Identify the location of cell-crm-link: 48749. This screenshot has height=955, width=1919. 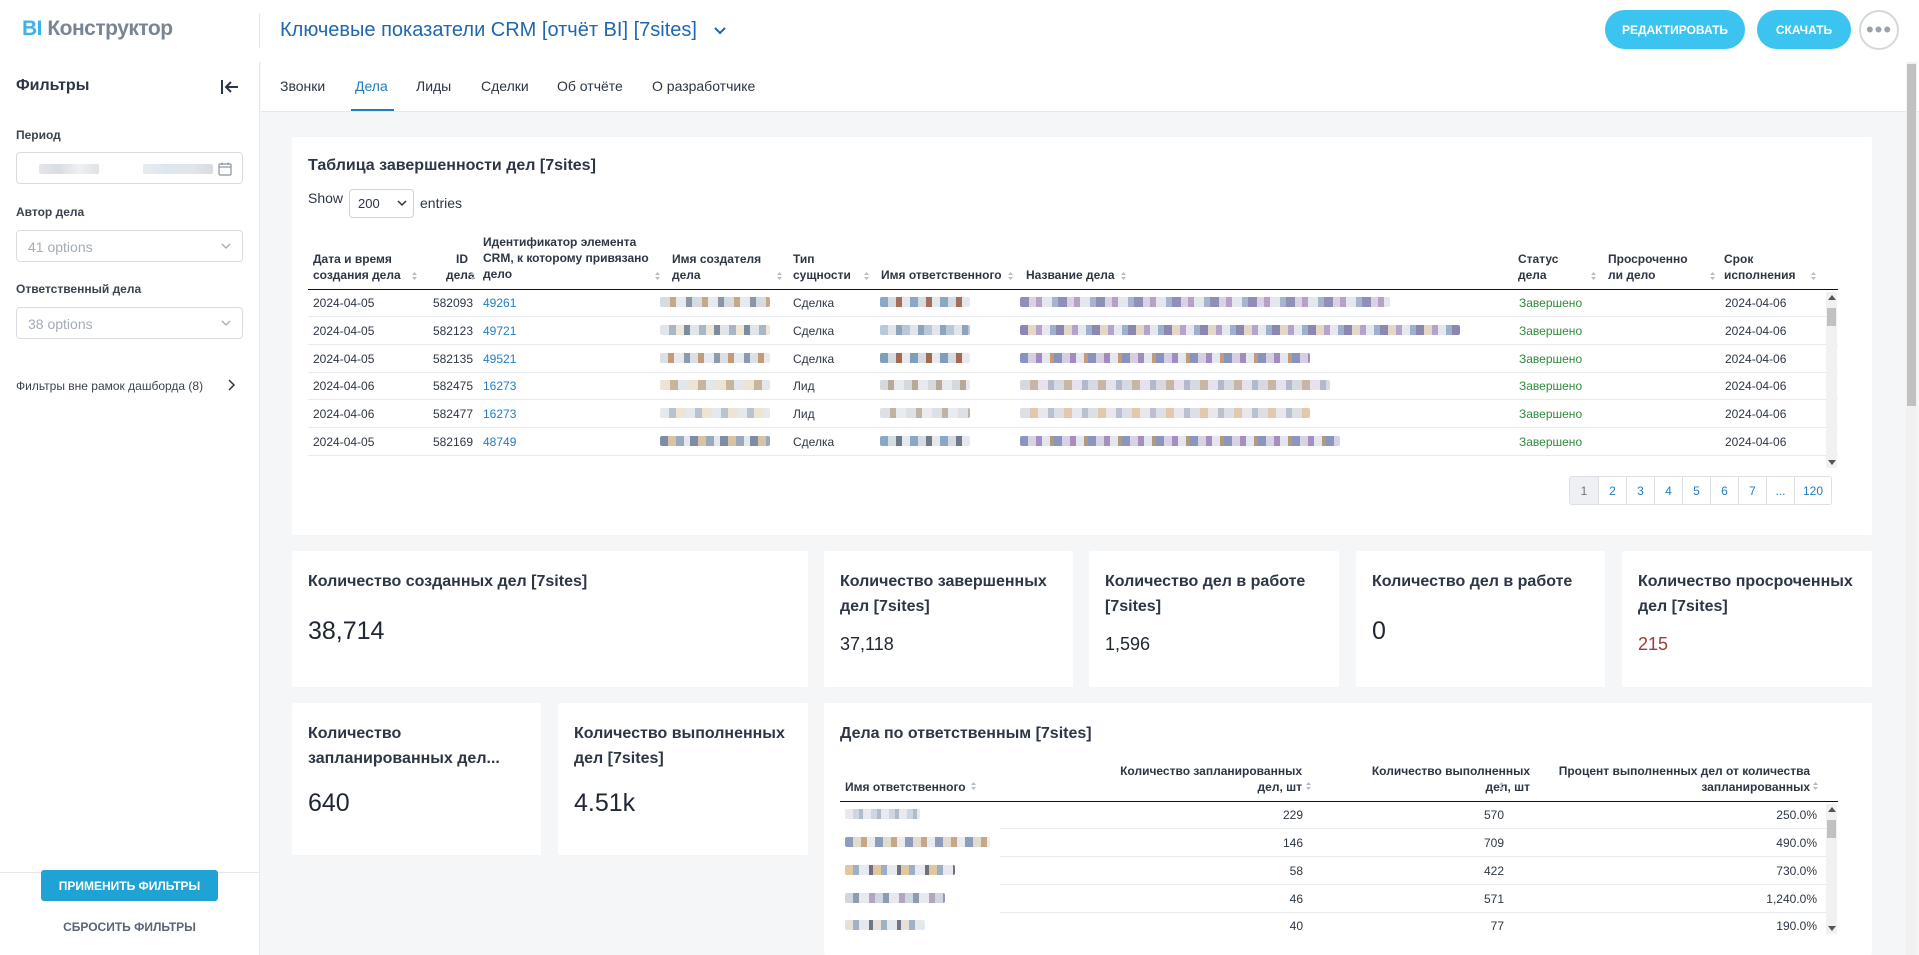
(500, 442).